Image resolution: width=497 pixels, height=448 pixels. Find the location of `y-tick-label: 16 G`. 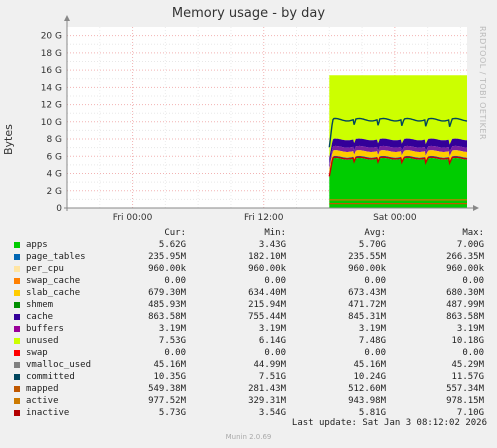

y-tick-label: 16 G is located at coordinates (51, 71).